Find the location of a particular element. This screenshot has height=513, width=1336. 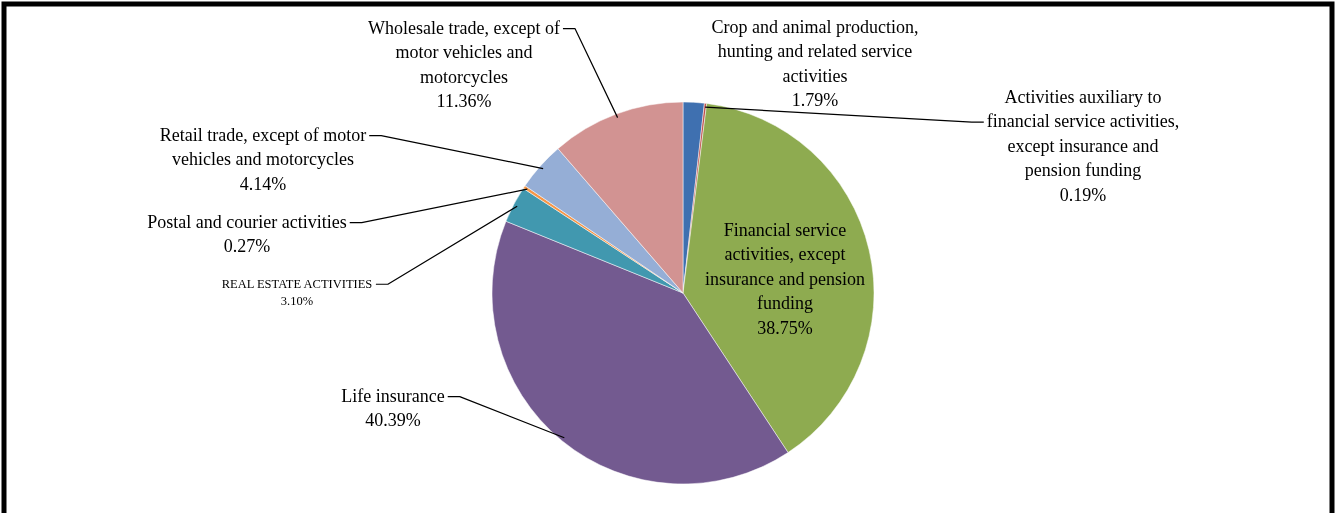

slice-label: Life insurance is located at coordinates (393, 396).